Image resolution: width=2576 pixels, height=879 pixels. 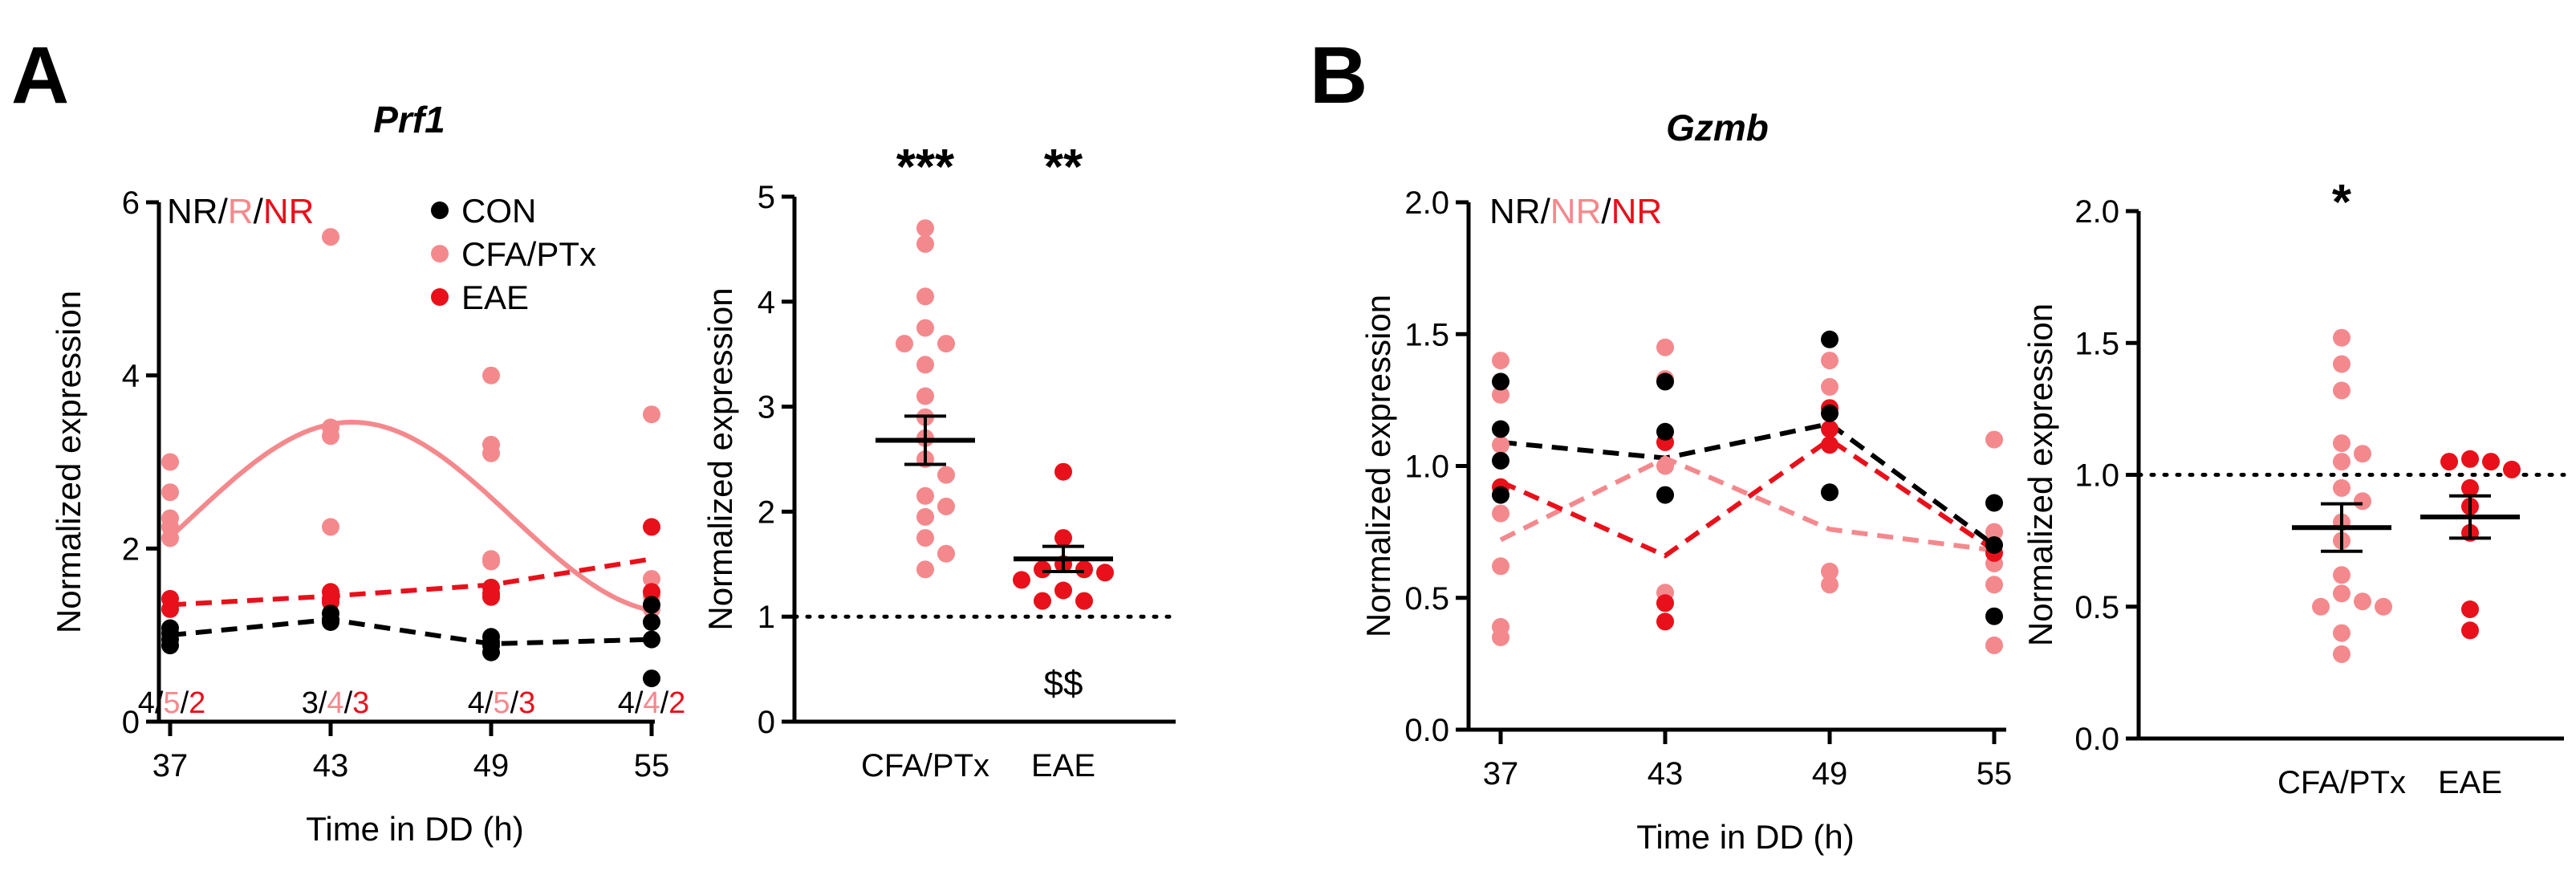 I want to click on gzmb-time-x-tick-label: 37, so click(x=1501, y=774).